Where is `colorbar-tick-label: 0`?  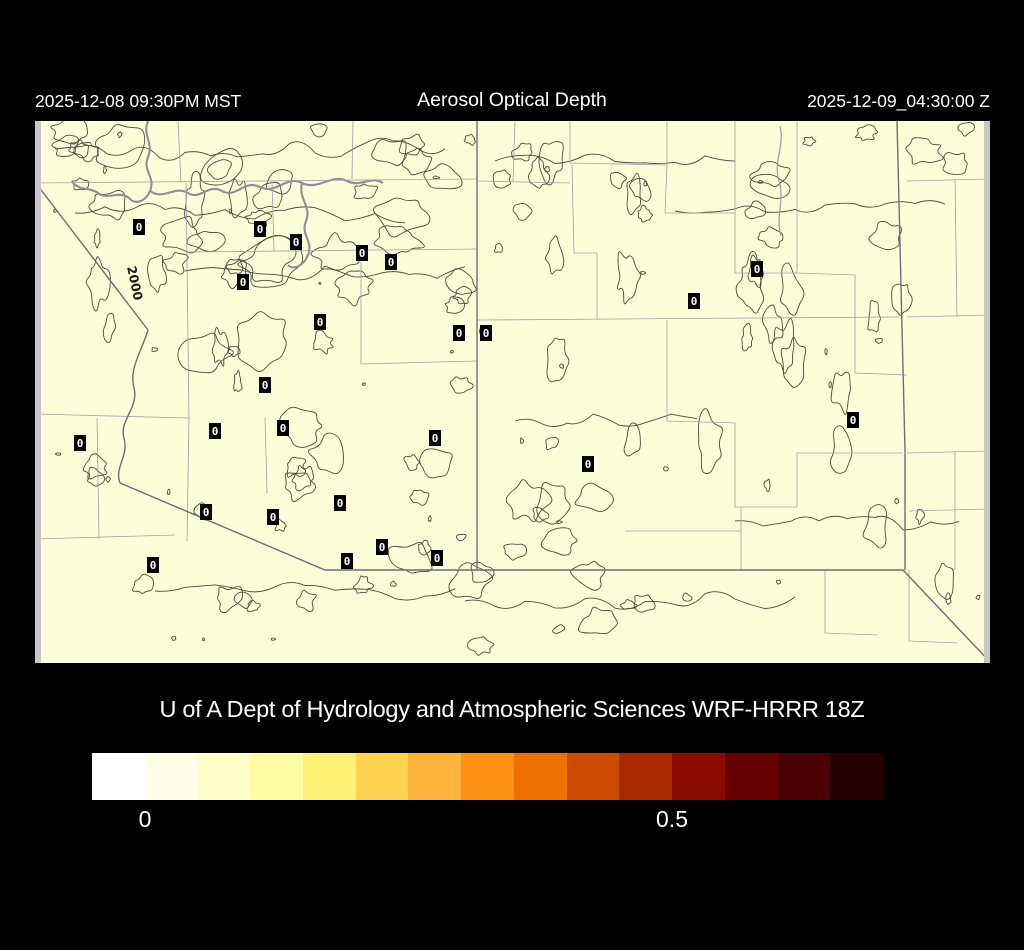 colorbar-tick-label: 0 is located at coordinates (145, 819).